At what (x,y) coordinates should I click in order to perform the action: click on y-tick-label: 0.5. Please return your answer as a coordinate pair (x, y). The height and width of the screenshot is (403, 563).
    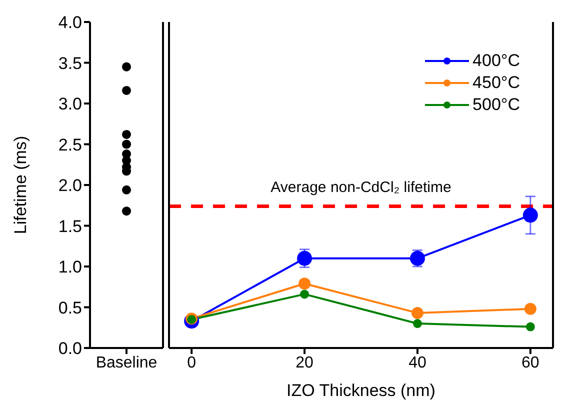
    Looking at the image, I should click on (70, 308).